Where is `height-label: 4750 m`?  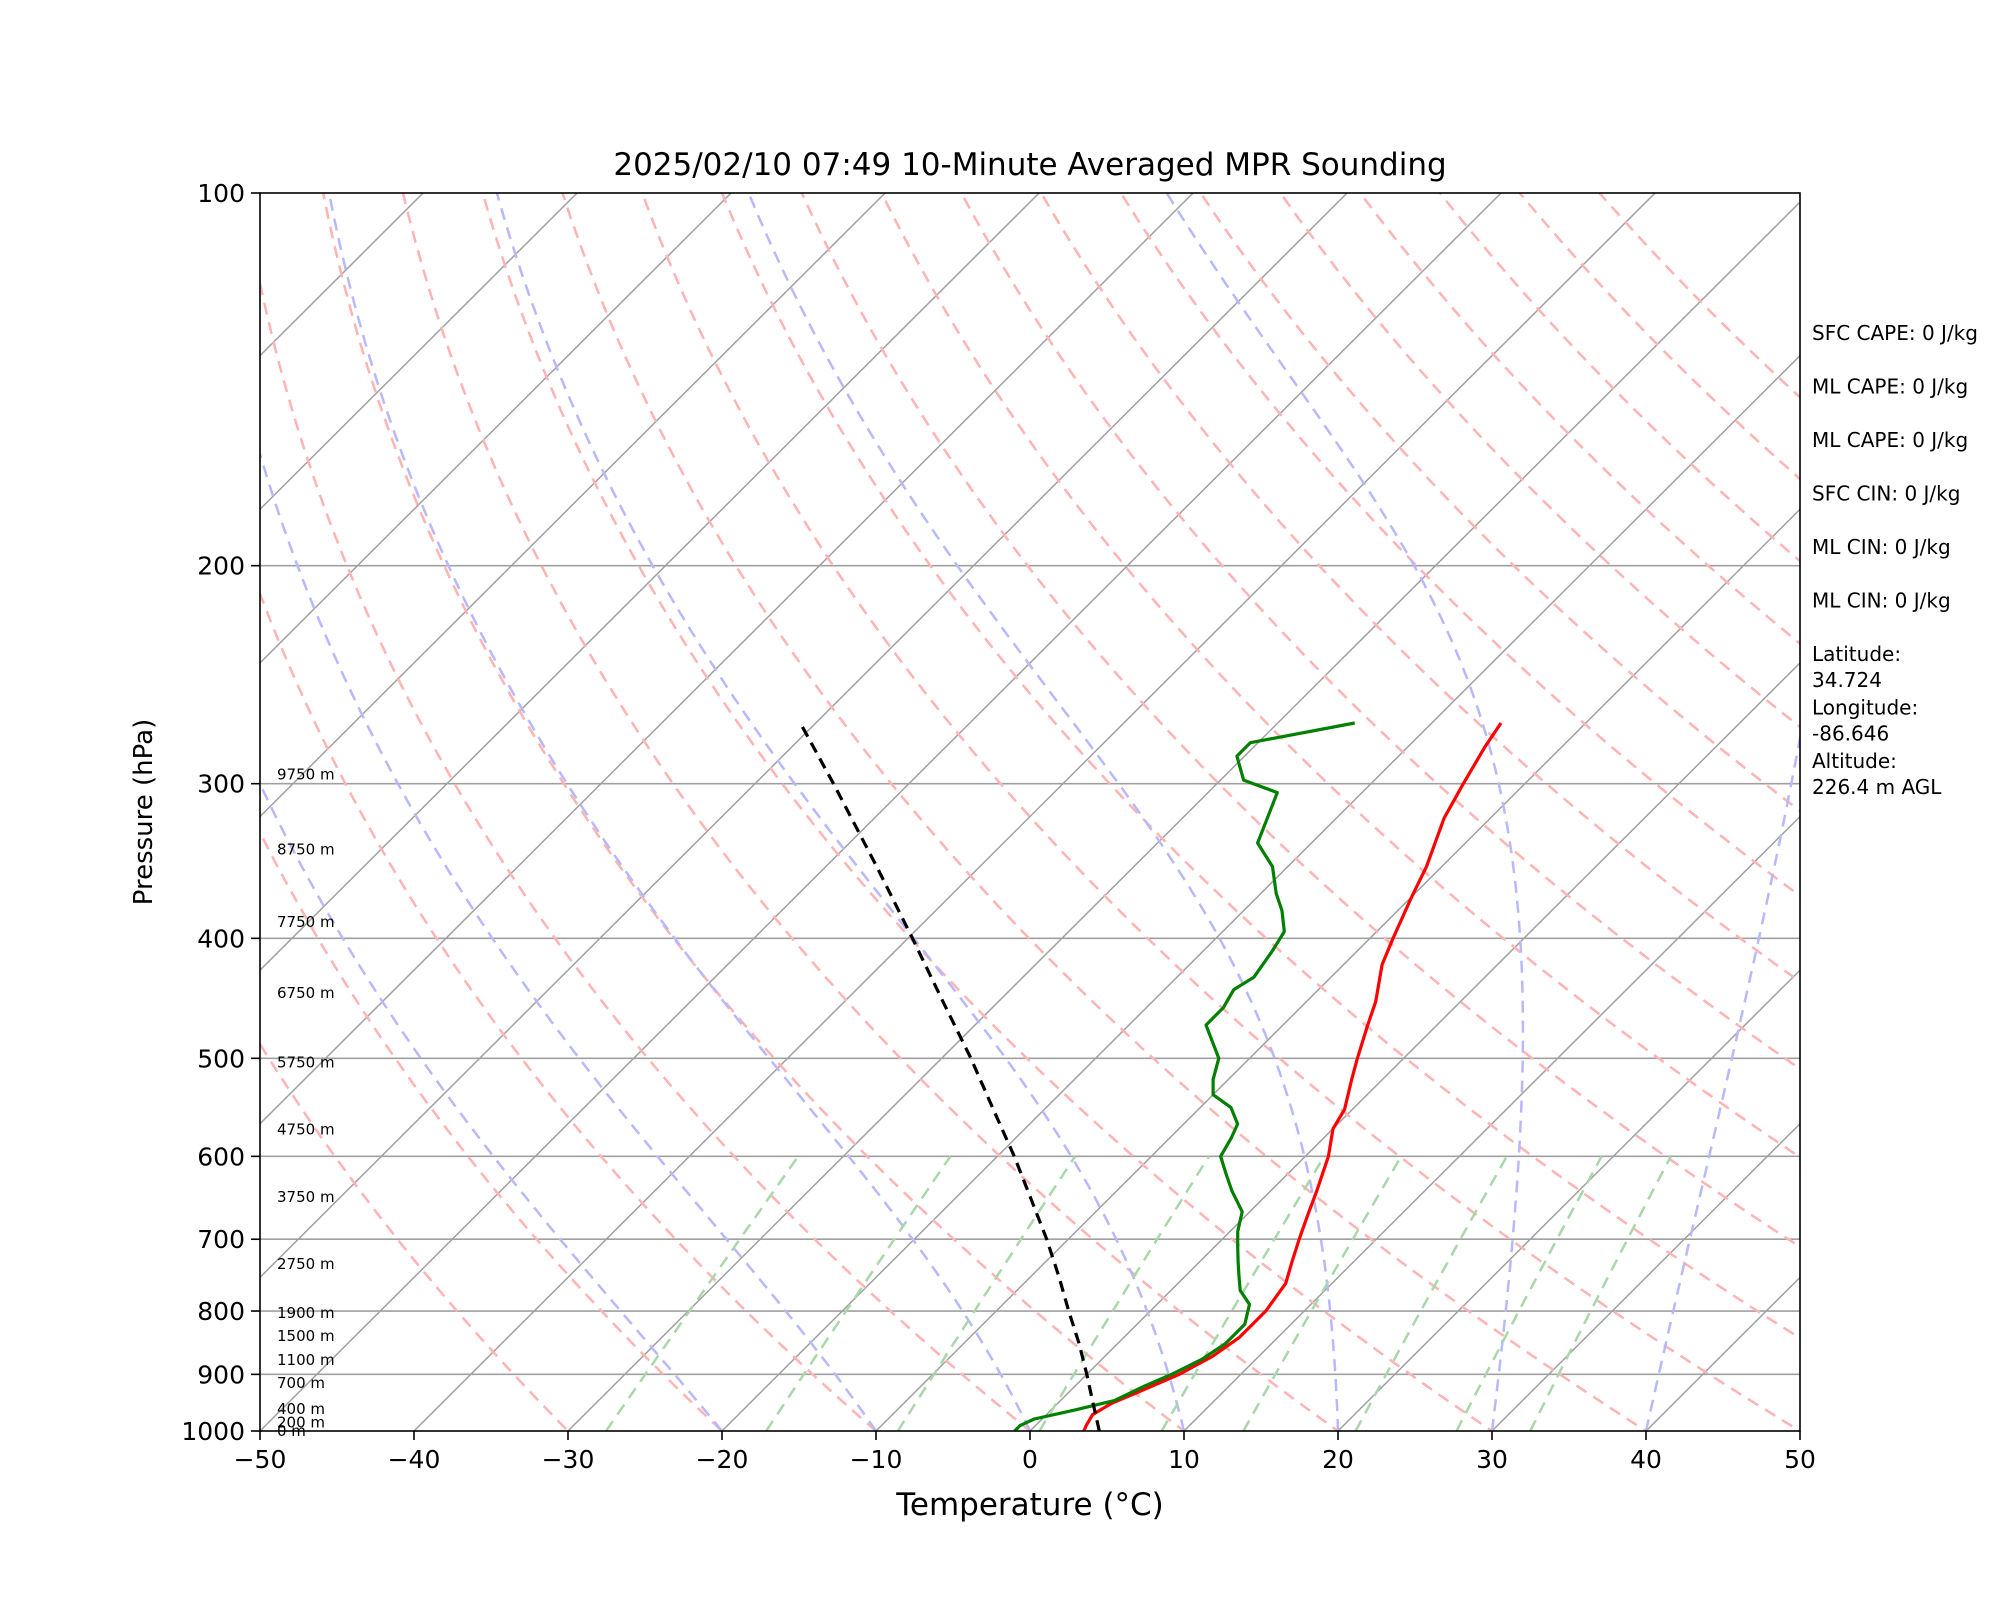 height-label: 4750 m is located at coordinates (306, 1130).